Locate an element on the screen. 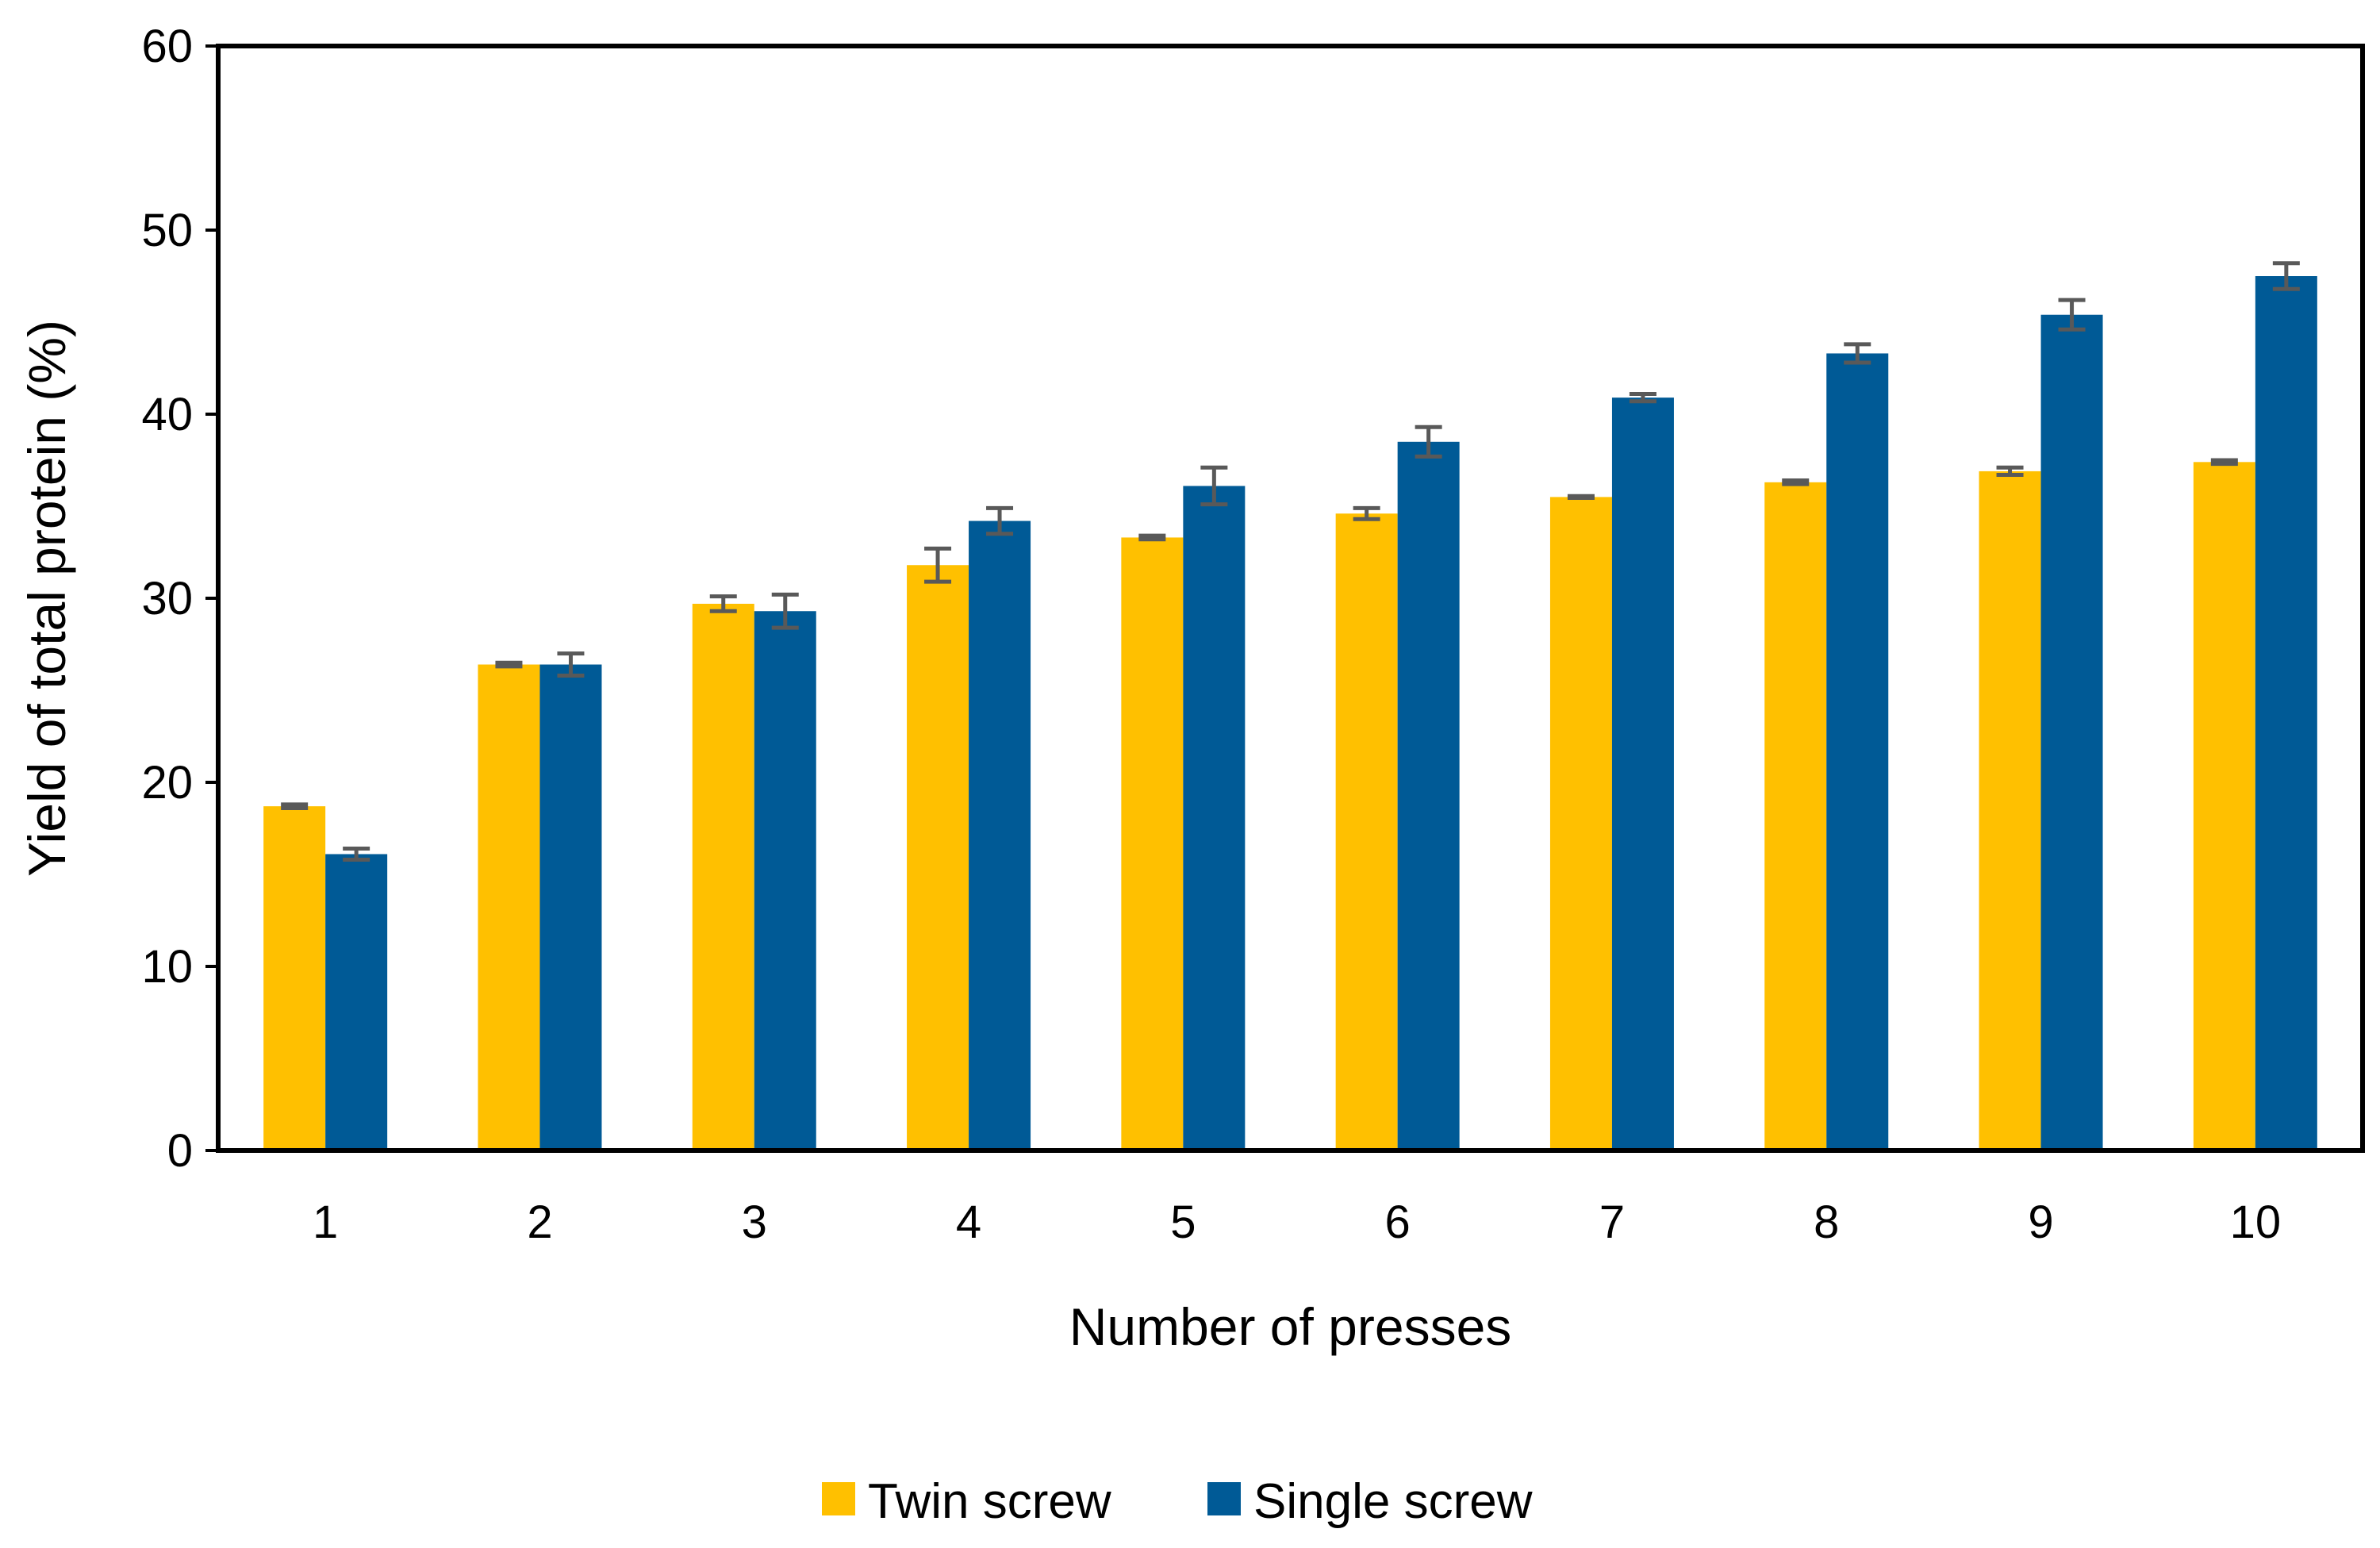 The width and height of the screenshot is (2380, 1548). y-tick-label: 60 is located at coordinates (167, 47).